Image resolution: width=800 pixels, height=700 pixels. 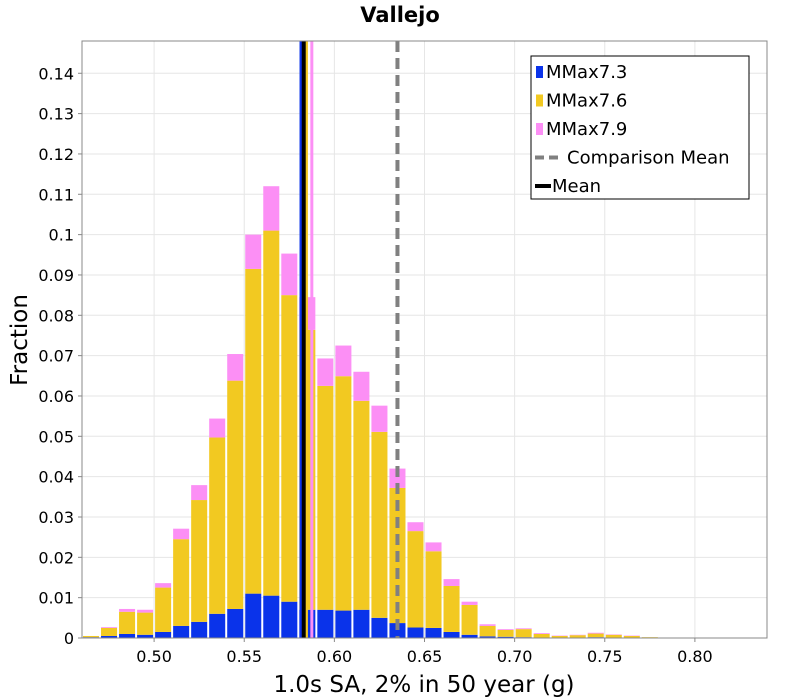 What do you see at coordinates (56, 275) in the screenshot?
I see `y-tick-label: 0.09` at bounding box center [56, 275].